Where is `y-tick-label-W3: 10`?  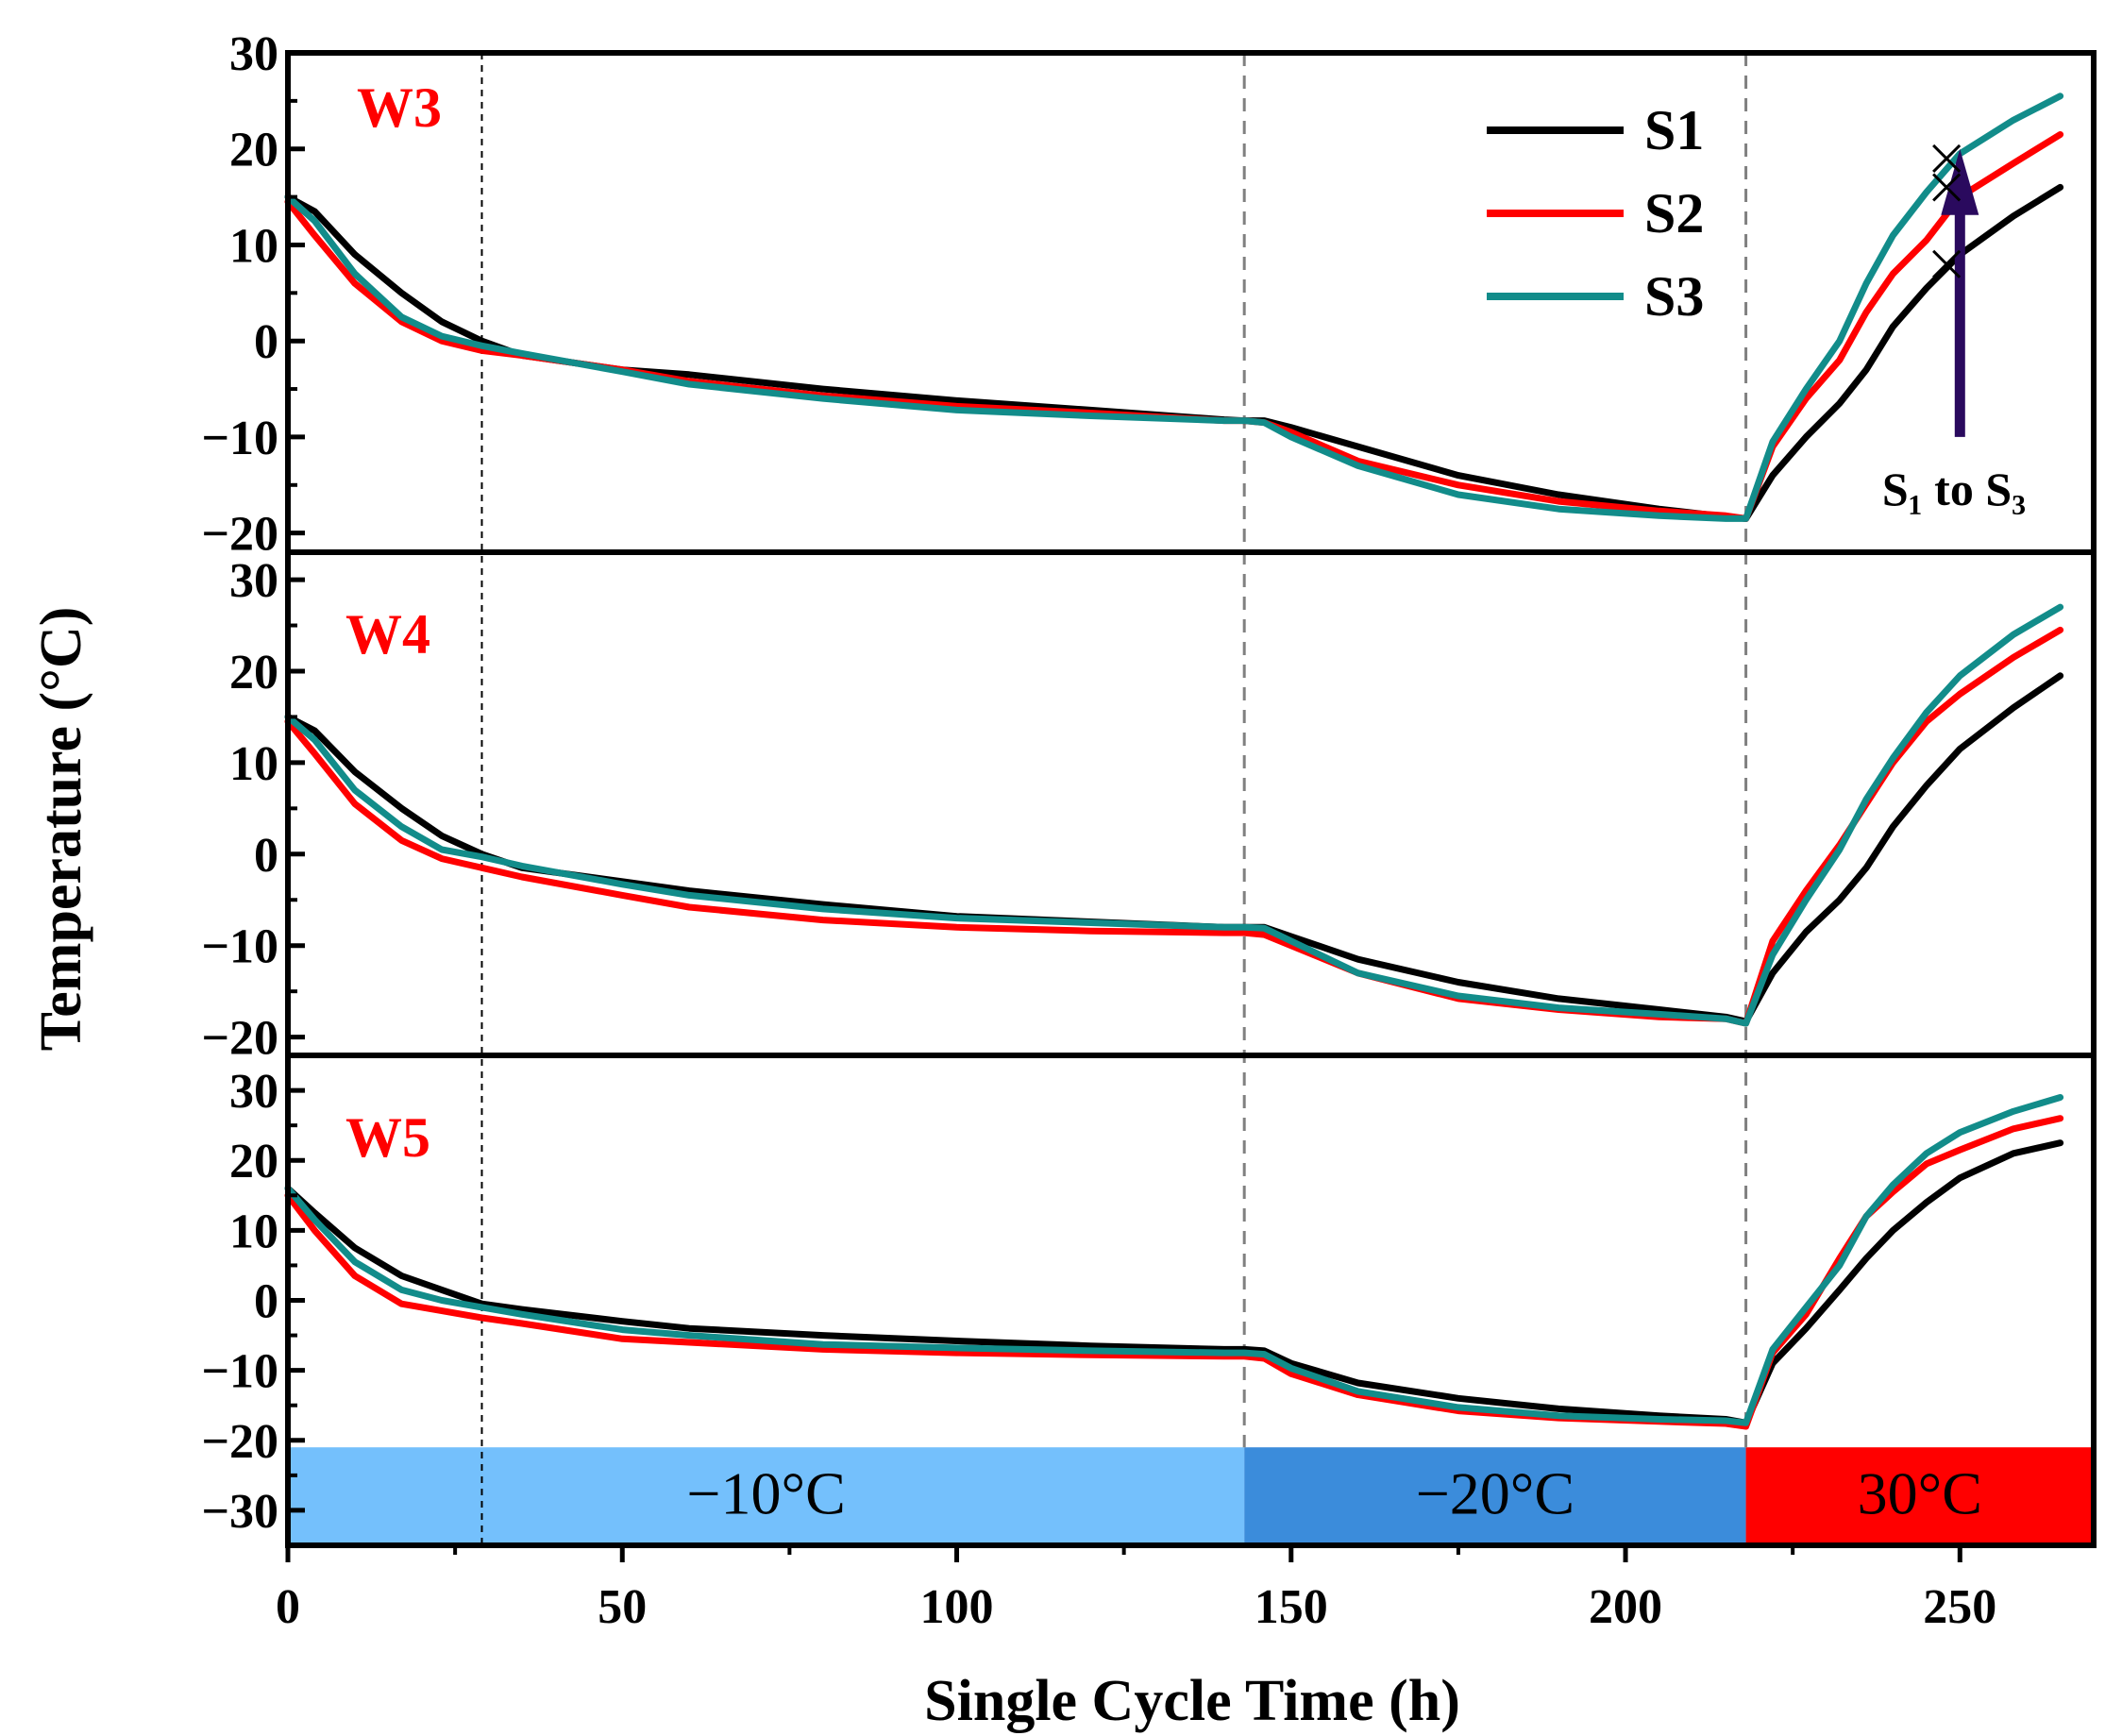 y-tick-label-W3: 10 is located at coordinates (253, 246).